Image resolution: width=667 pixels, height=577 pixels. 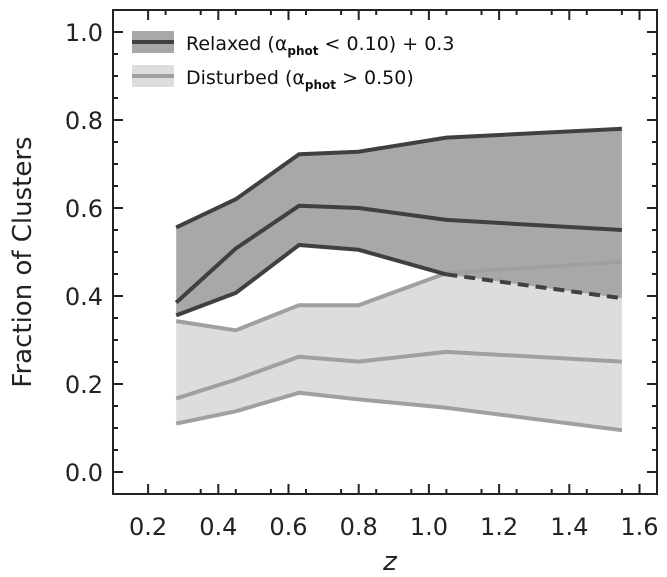 I want to click on x-tick-label: 0.4, so click(x=218, y=527).